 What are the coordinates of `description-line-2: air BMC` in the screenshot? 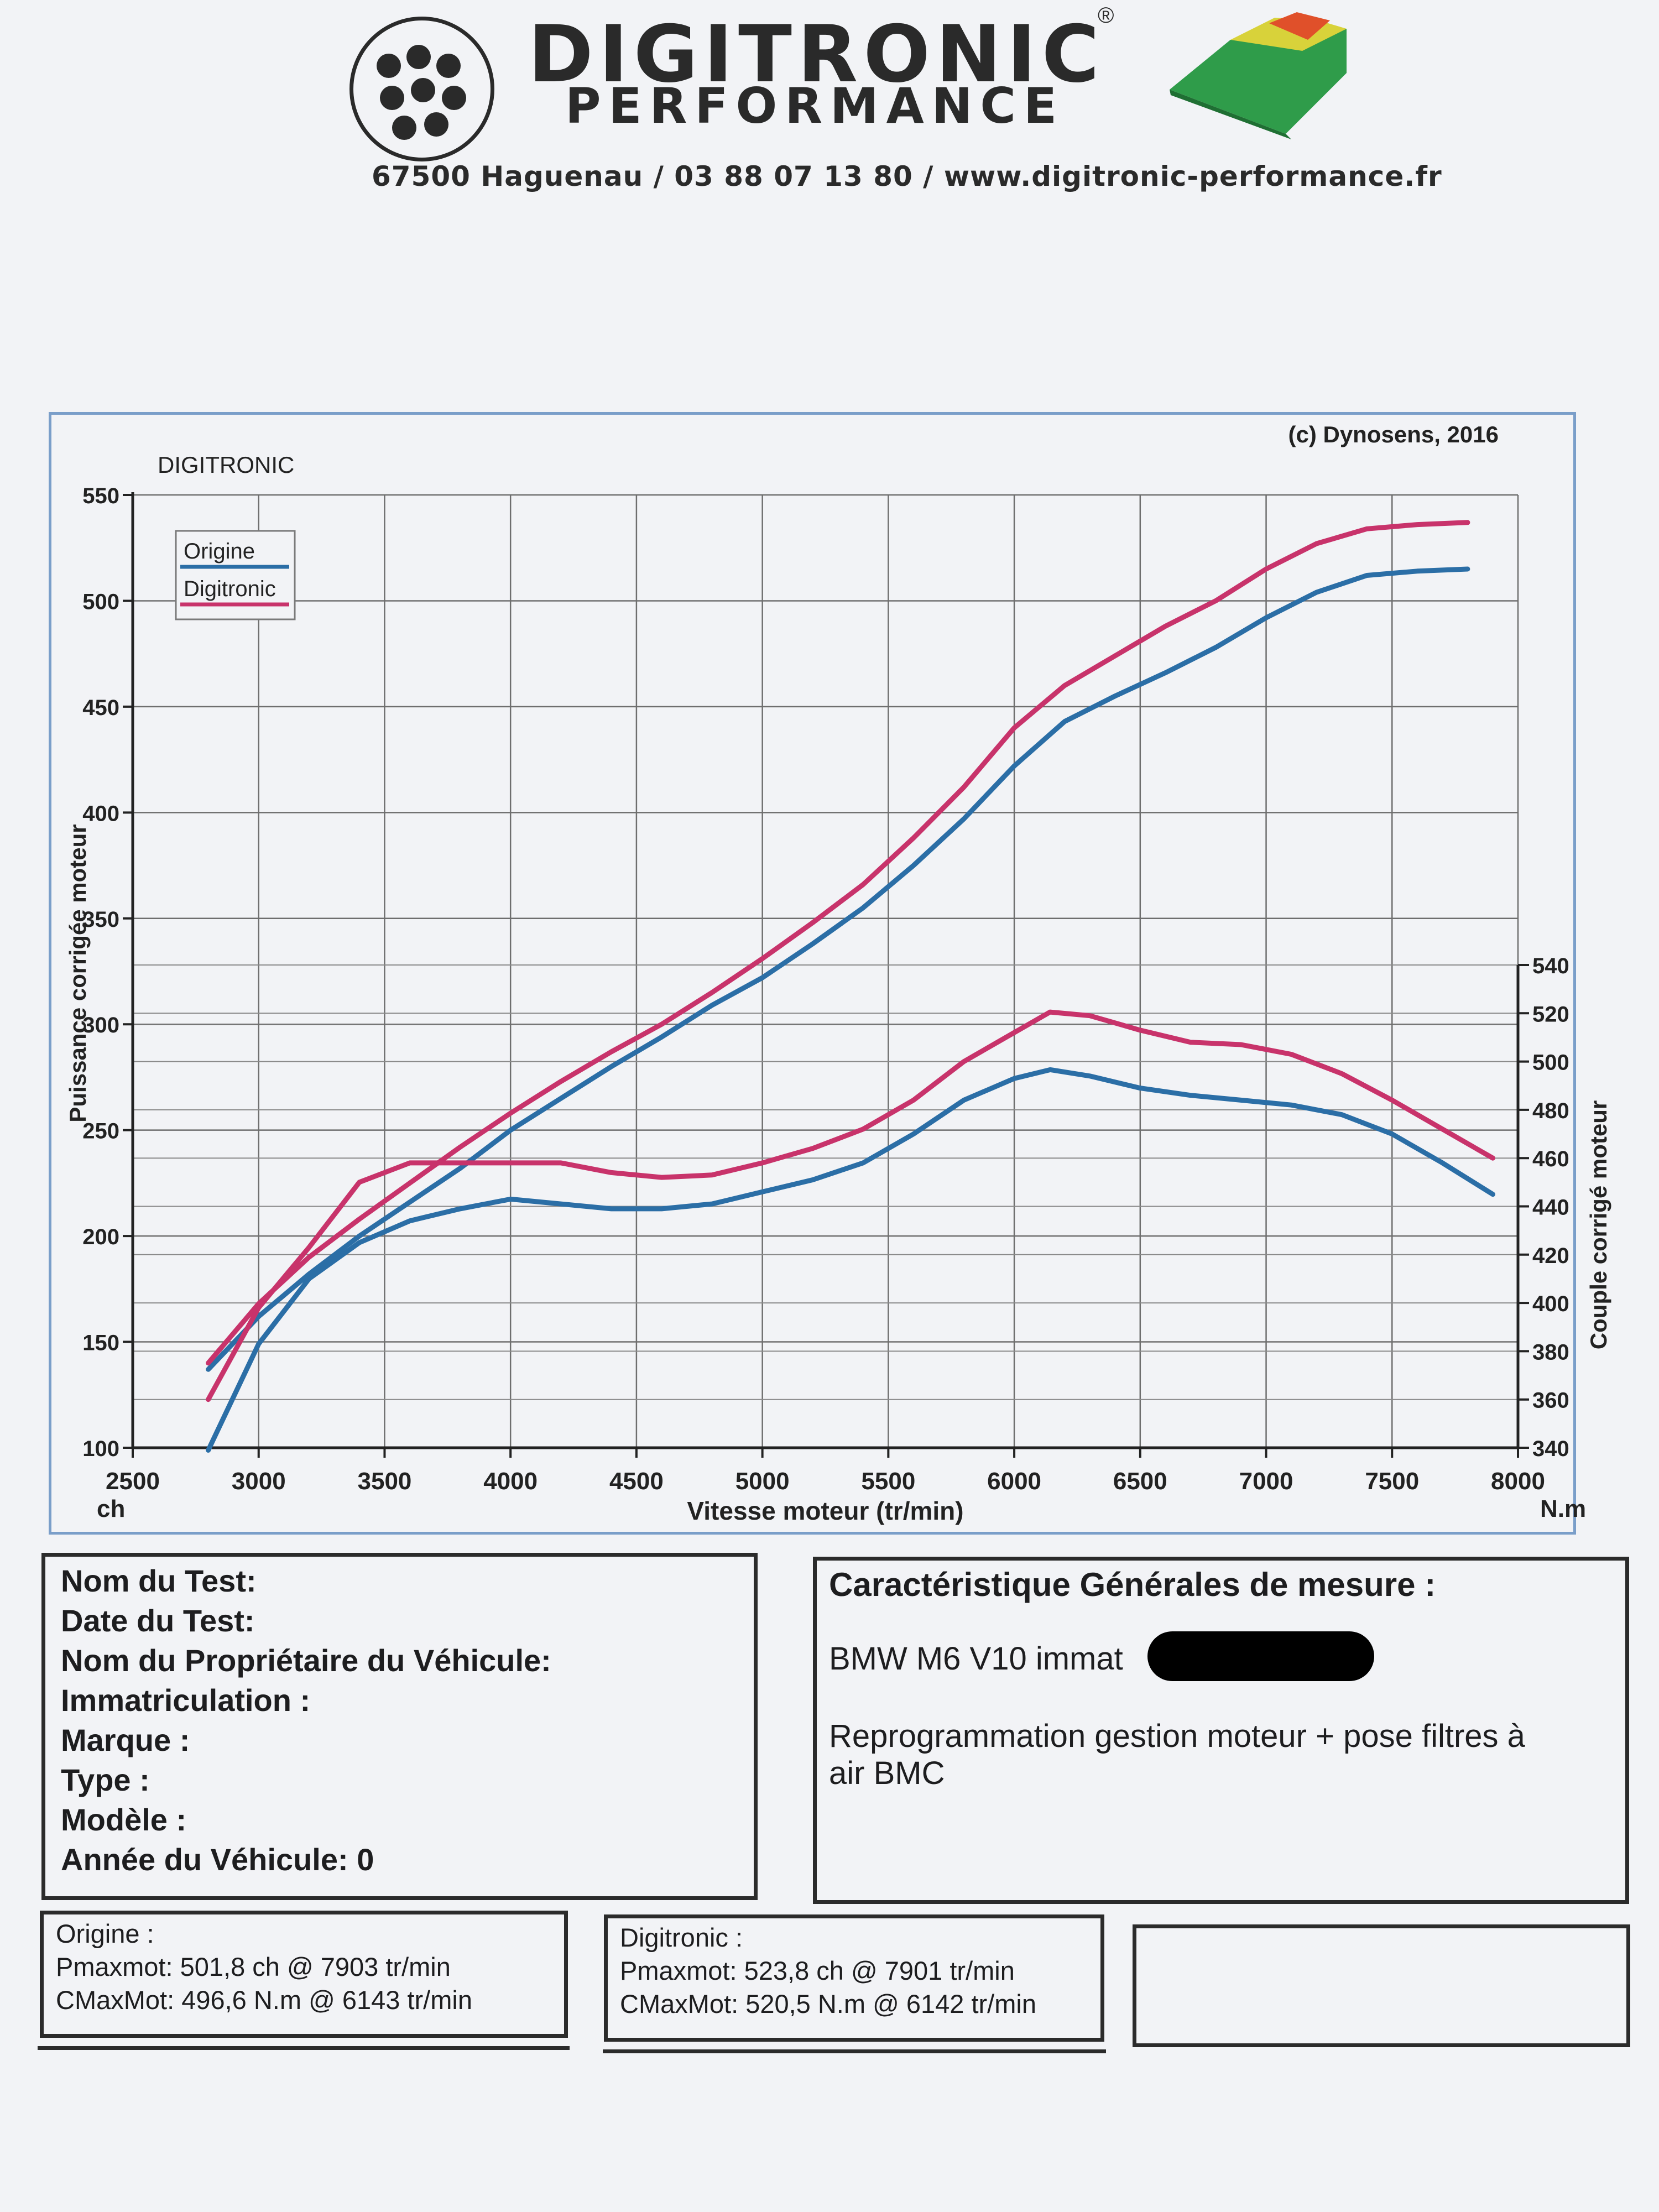 It's located at (887, 1773).